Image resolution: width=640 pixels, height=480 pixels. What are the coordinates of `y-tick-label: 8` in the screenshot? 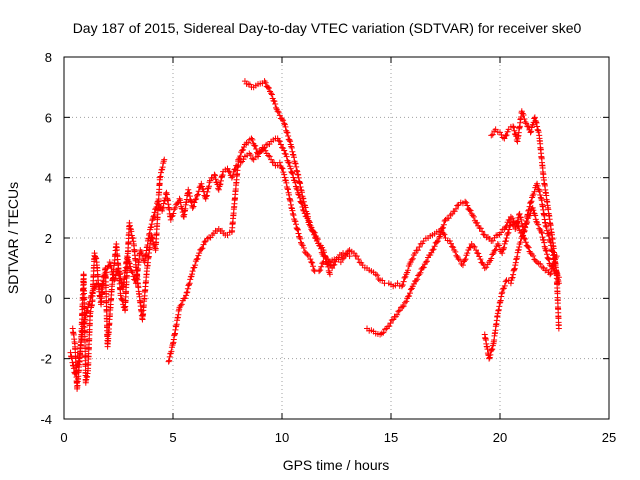 It's located at (48, 57).